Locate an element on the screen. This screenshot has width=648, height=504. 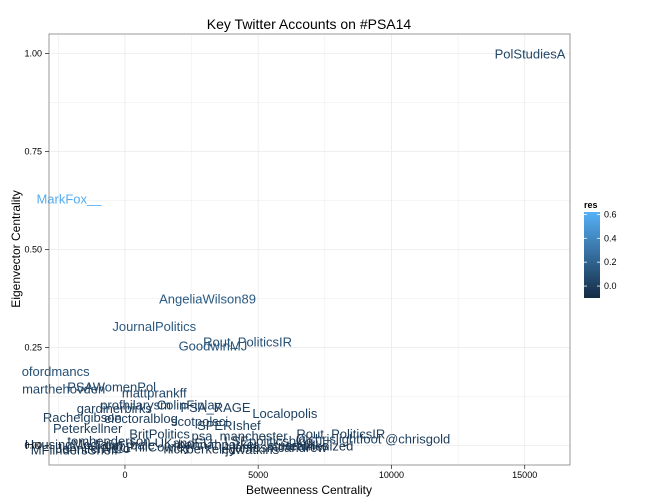
x-axis-title: Betweenness Centrality is located at coordinates (309, 490).